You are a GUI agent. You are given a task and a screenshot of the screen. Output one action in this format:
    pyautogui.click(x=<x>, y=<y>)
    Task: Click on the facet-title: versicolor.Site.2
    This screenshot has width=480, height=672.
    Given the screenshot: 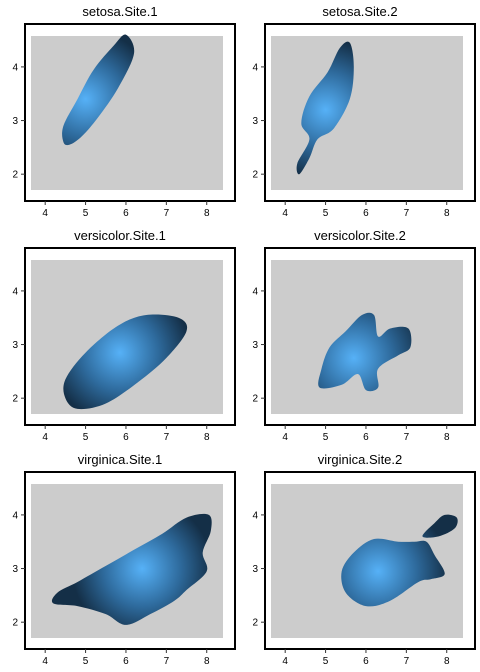 What is the action you would take?
    pyautogui.click(x=360, y=235)
    